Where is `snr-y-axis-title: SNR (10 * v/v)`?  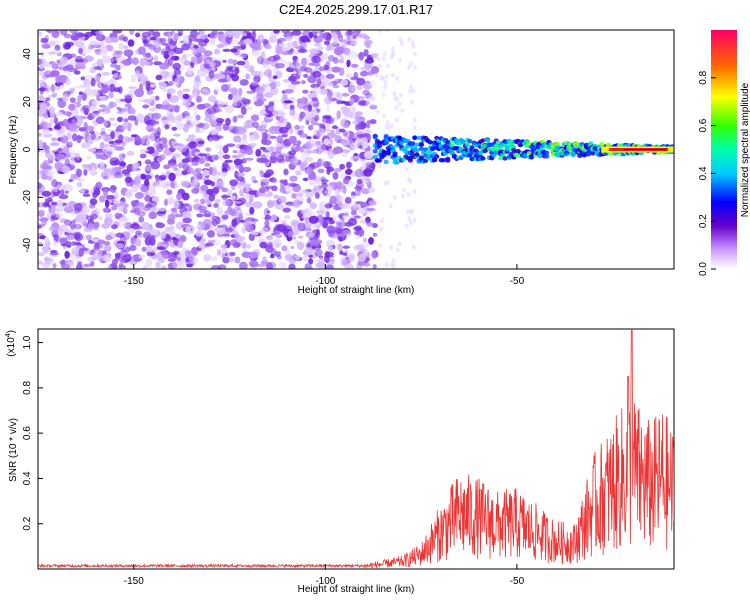 snr-y-axis-title: SNR (10 * v/v) is located at coordinates (13, 450).